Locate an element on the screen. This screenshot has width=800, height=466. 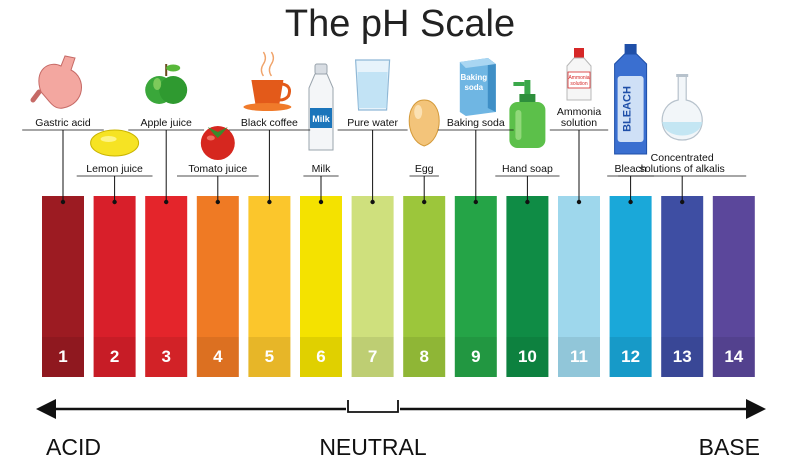
substance-label: Tomato juice is located at coordinates (217, 169).